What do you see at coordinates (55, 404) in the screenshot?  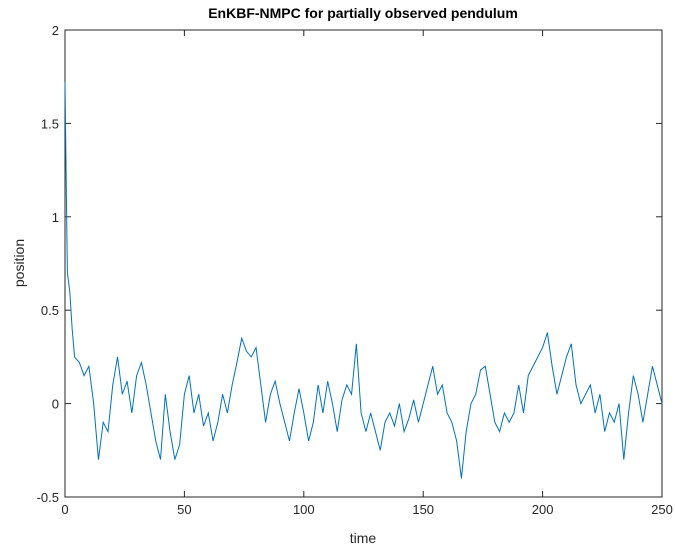 I see `y-tick-label: 0` at bounding box center [55, 404].